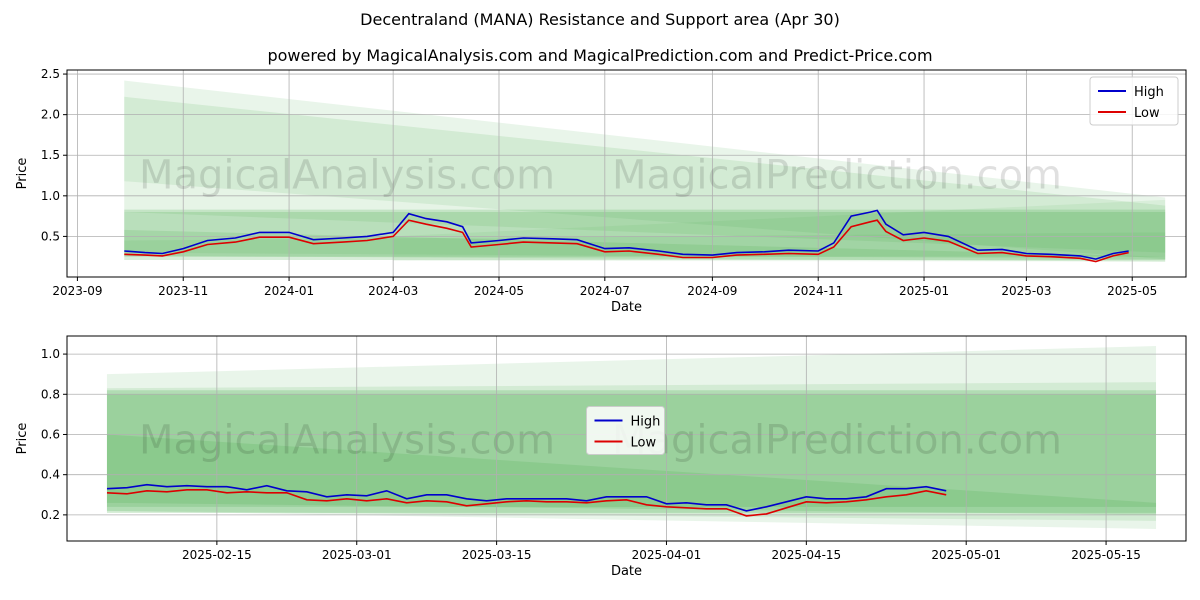  Describe the element at coordinates (1132, 291) in the screenshot. I see `x-tick-label: 2025-05` at that location.